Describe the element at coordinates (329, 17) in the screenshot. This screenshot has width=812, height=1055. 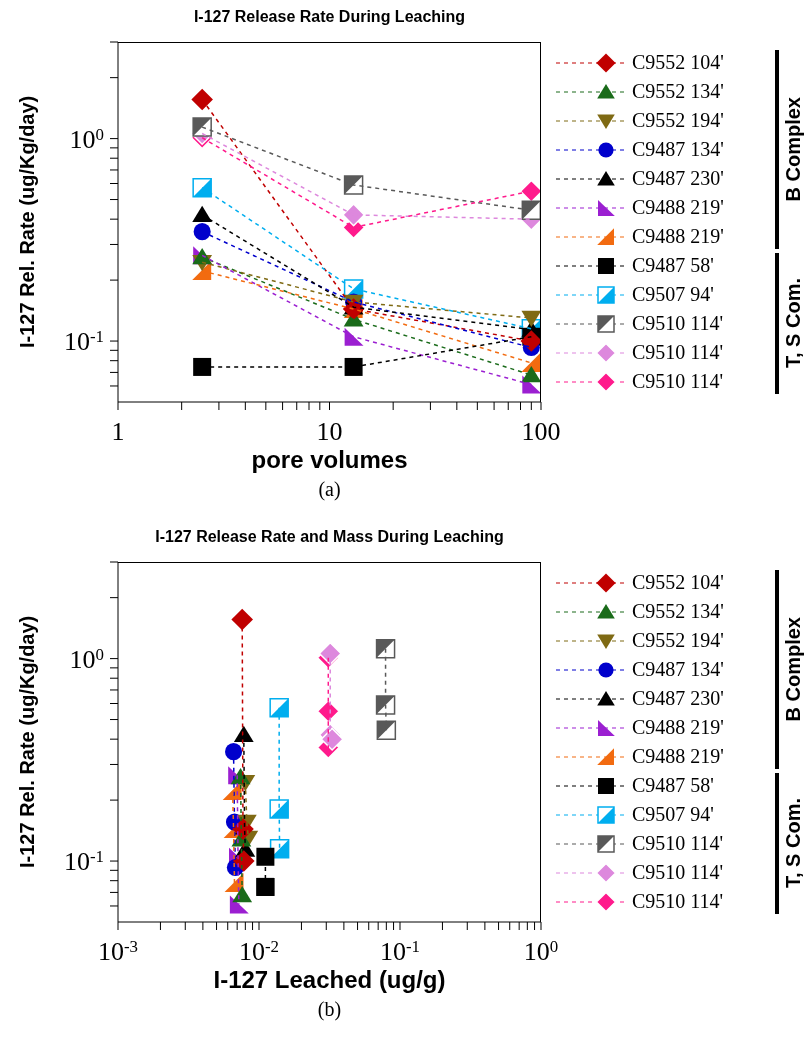
I see `chart-title: I-127 Release Rate During Leaching` at that location.